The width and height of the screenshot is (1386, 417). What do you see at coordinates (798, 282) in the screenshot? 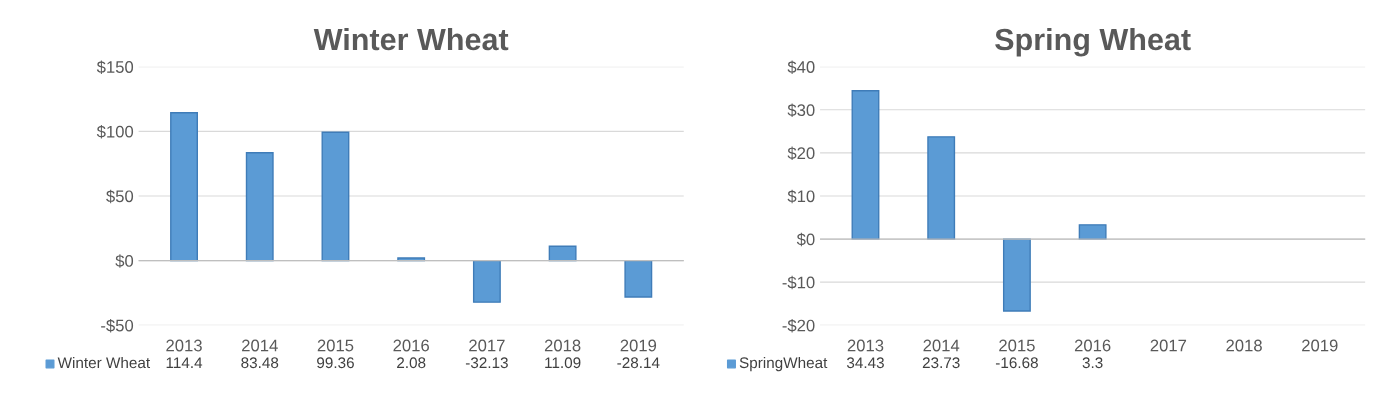
I see `y-tick-label: -$10` at bounding box center [798, 282].